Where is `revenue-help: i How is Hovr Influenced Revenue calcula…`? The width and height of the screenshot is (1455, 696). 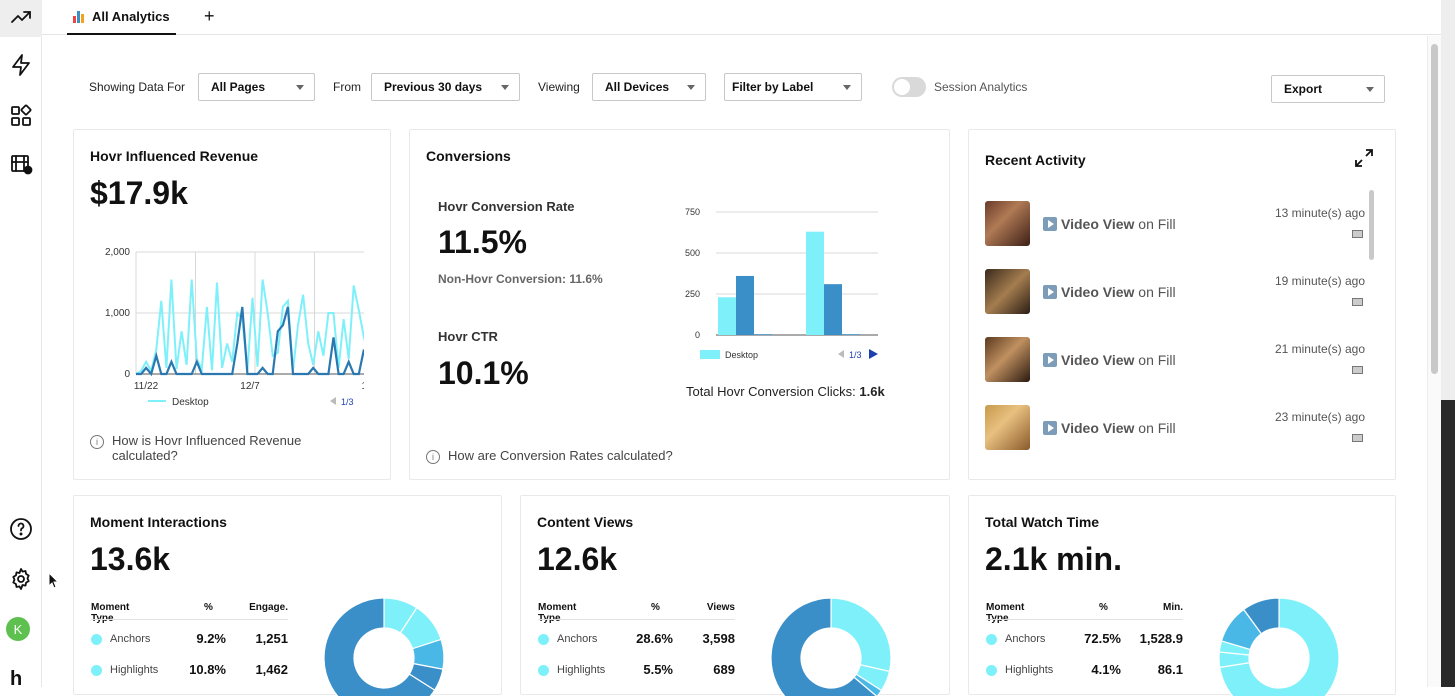 revenue-help: i How is Hovr Influenced Revenue calcula… is located at coordinates (230, 448).